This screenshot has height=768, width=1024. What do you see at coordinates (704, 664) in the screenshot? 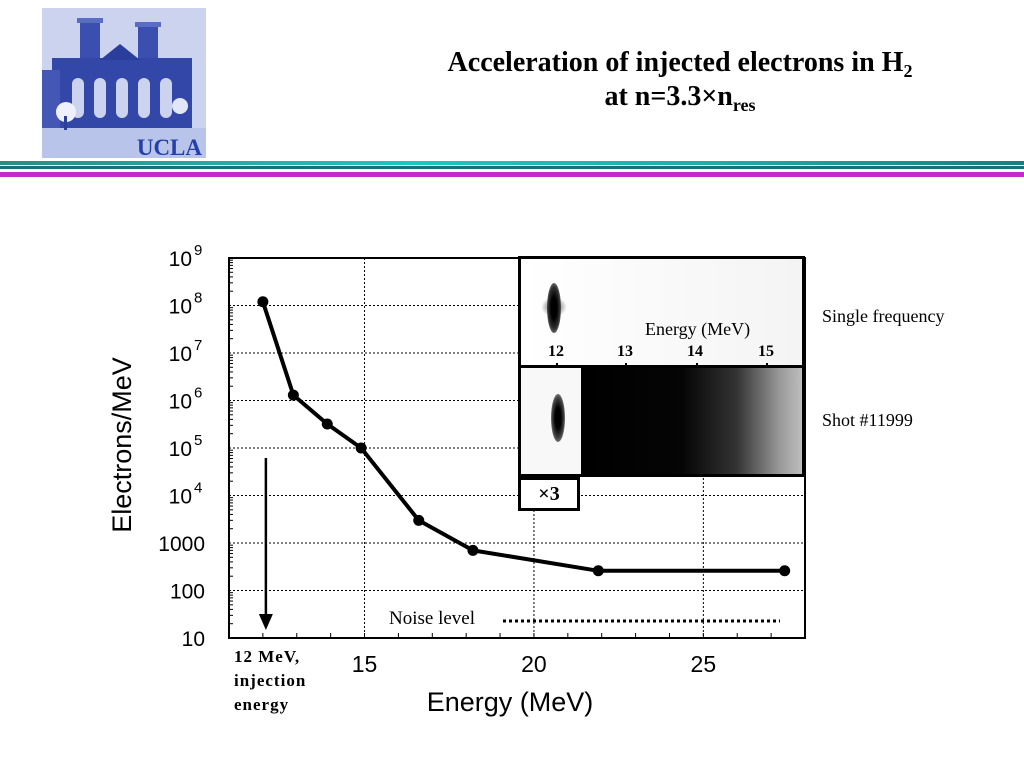
I see `x-tick-label: 25` at bounding box center [704, 664].